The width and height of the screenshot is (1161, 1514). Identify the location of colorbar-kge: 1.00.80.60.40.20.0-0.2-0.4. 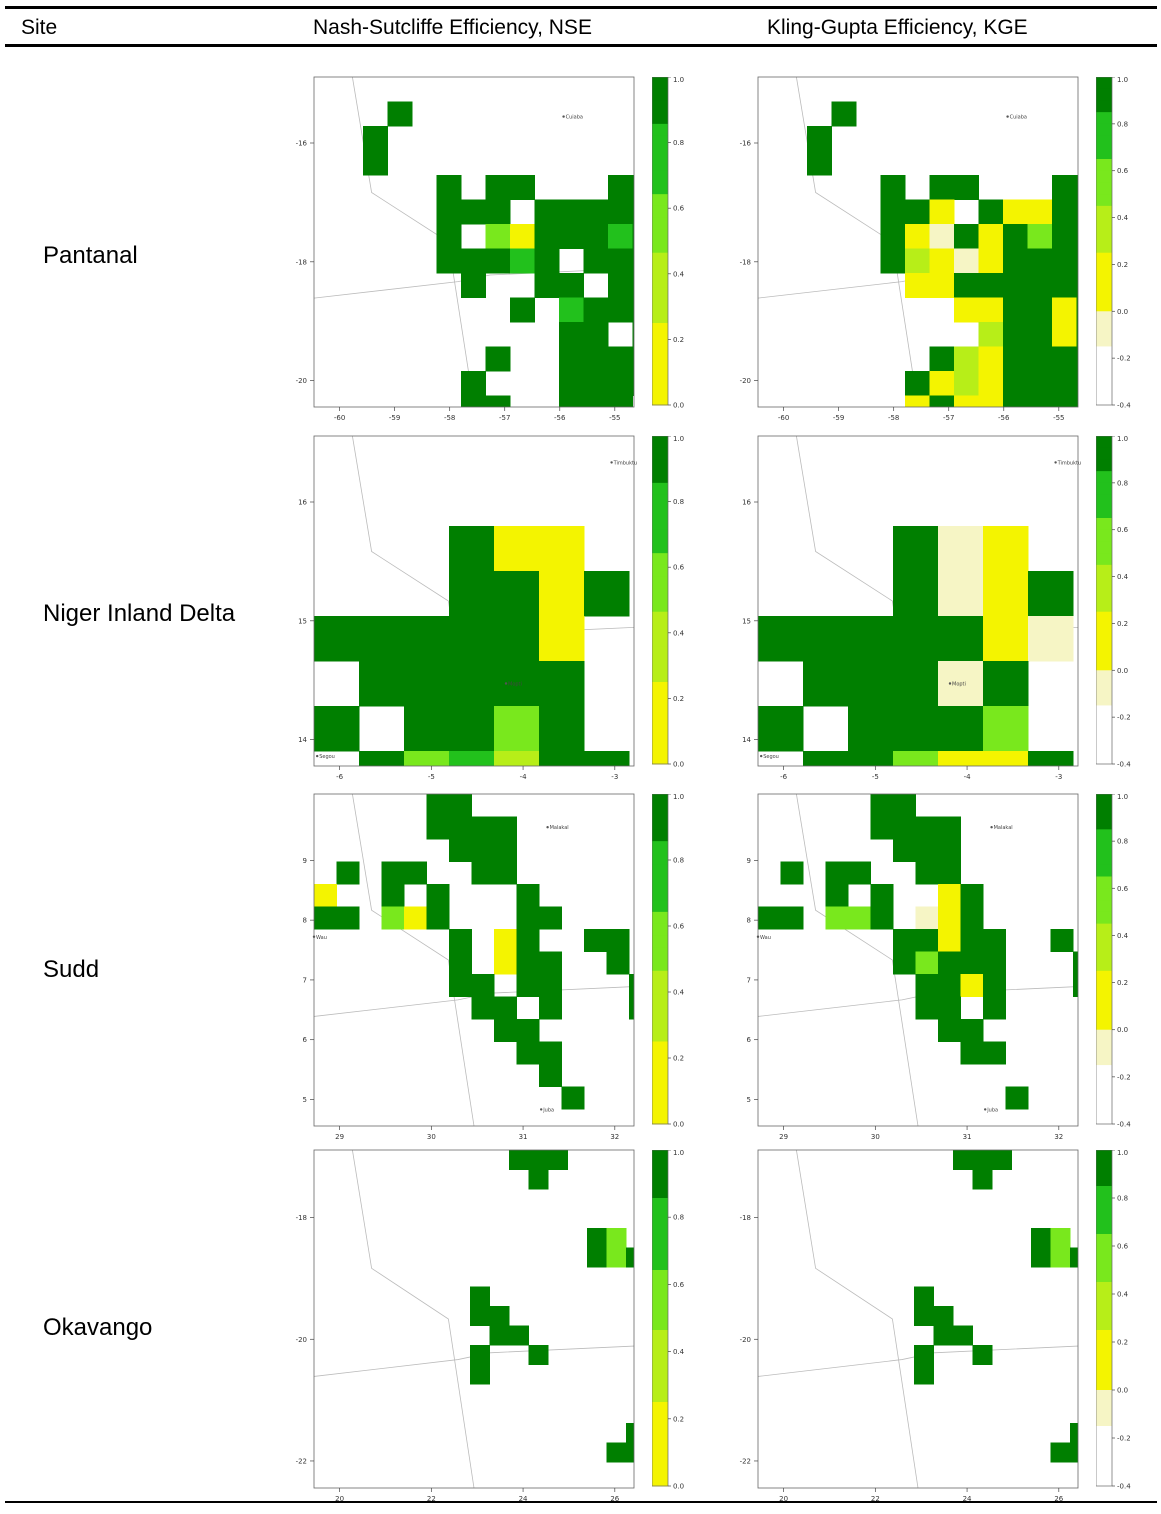
(1126, 963).